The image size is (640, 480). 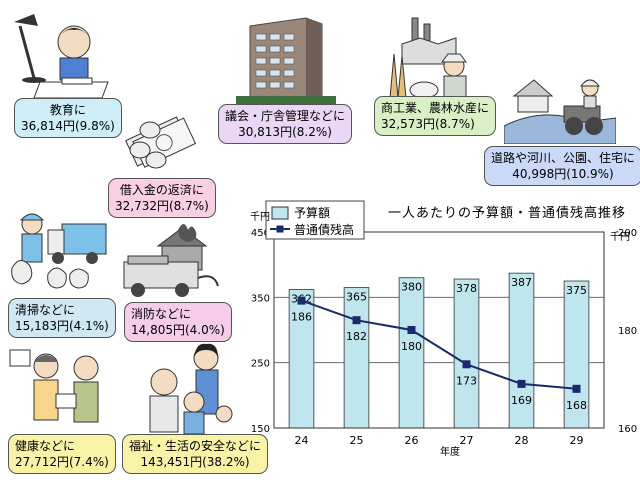 What do you see at coordinates (62, 326) in the screenshot?
I see `budget-amount: 15,183円(4.1%)` at bounding box center [62, 326].